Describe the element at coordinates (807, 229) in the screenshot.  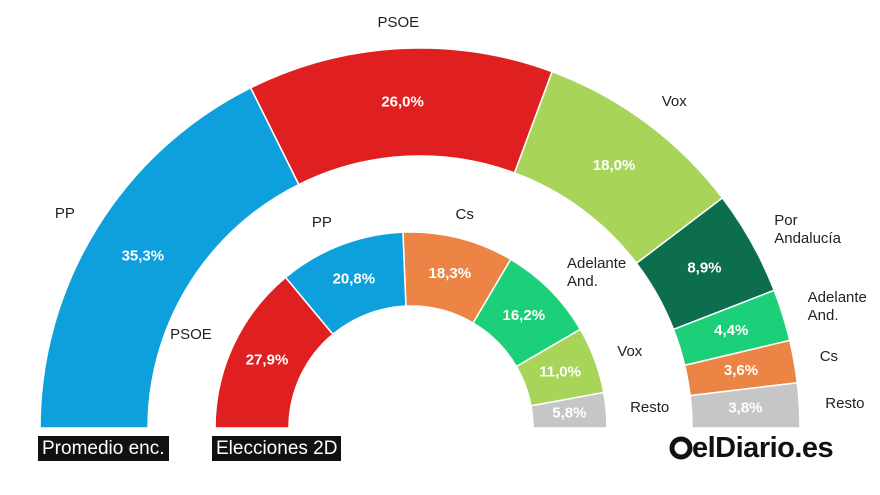
I see `category-label: Por Andalucía` at that location.